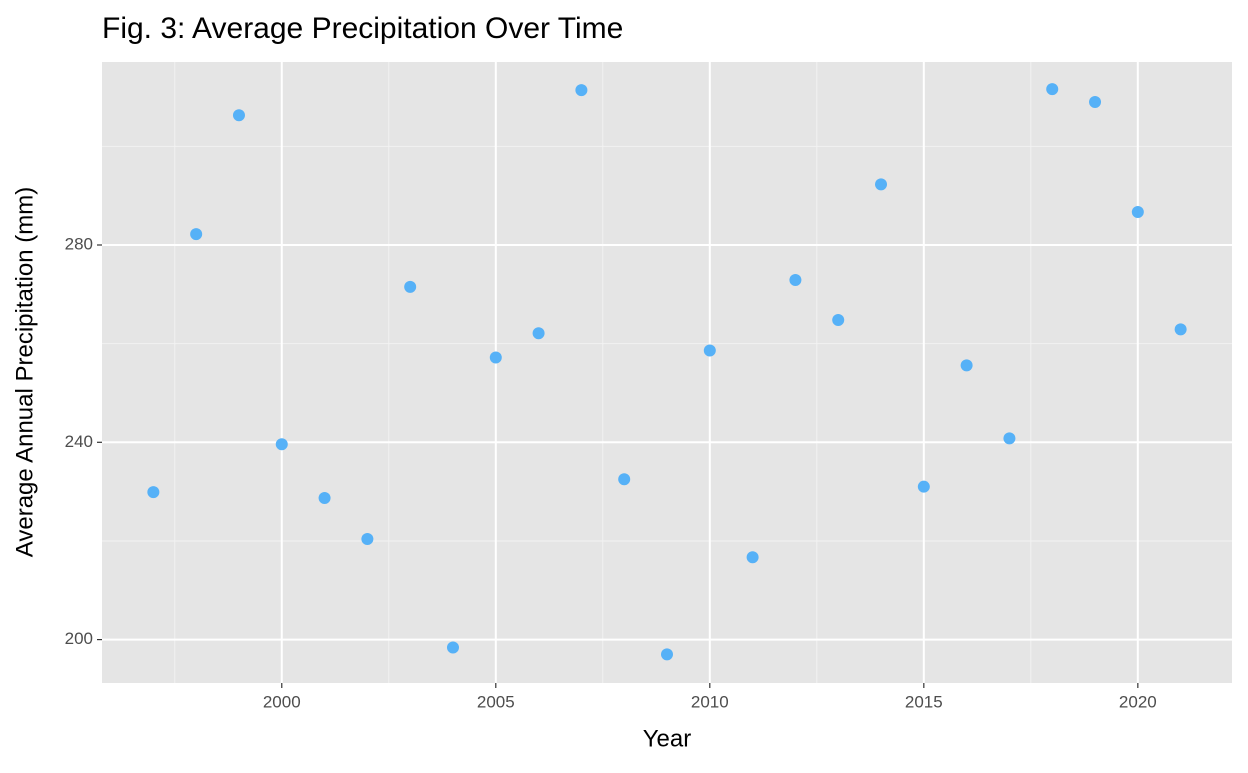  What do you see at coordinates (1138, 701) in the screenshot?
I see `x-tick-label: 2020` at bounding box center [1138, 701].